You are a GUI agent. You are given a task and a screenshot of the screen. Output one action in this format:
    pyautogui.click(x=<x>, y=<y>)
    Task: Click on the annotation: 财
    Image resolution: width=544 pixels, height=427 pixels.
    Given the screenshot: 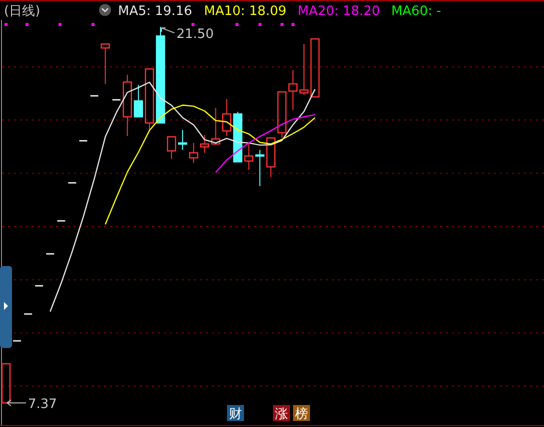 What is the action you would take?
    pyautogui.click(x=235, y=414)
    